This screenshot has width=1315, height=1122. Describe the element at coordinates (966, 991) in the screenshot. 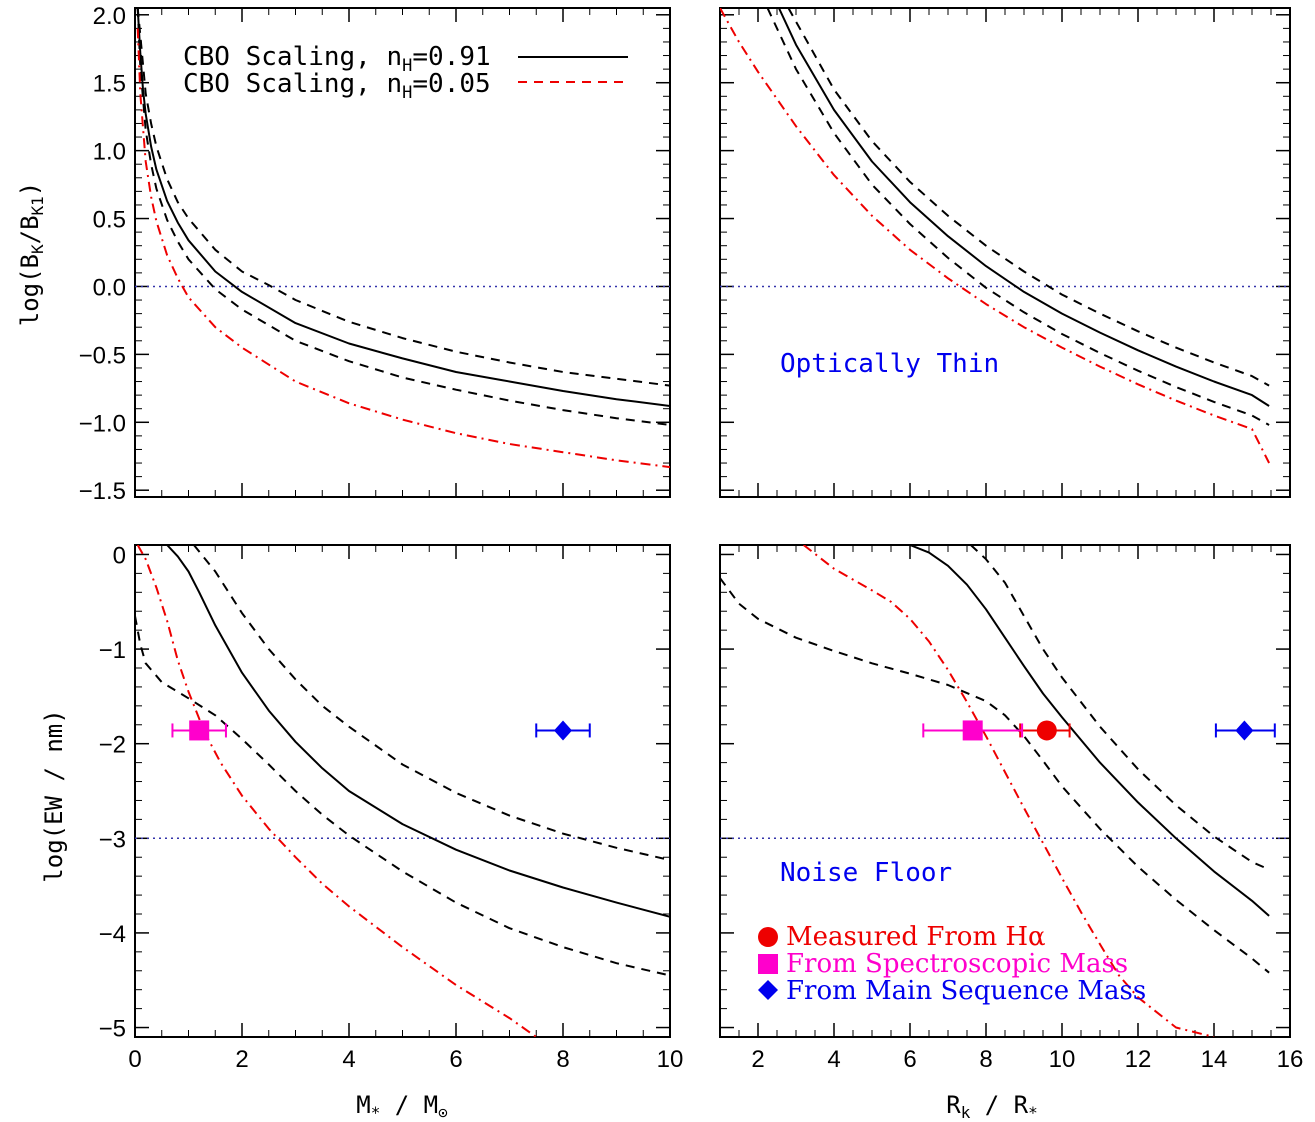

I see `legend-entry-main-sequence: From Main Sequence Mass` at that location.